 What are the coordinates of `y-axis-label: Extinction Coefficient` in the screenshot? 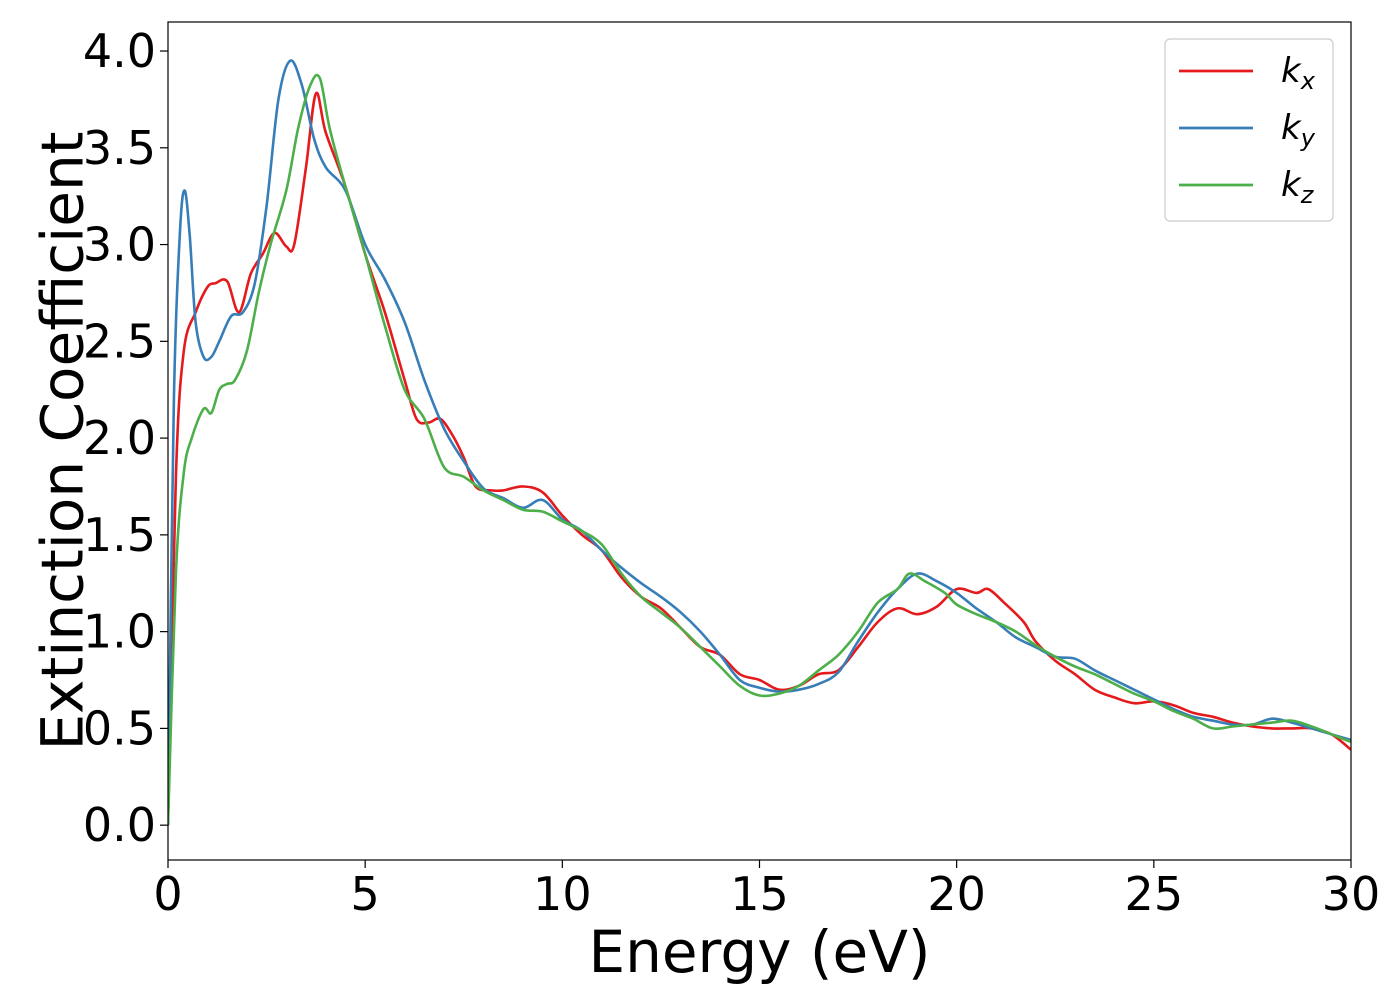 It's located at (62, 441).